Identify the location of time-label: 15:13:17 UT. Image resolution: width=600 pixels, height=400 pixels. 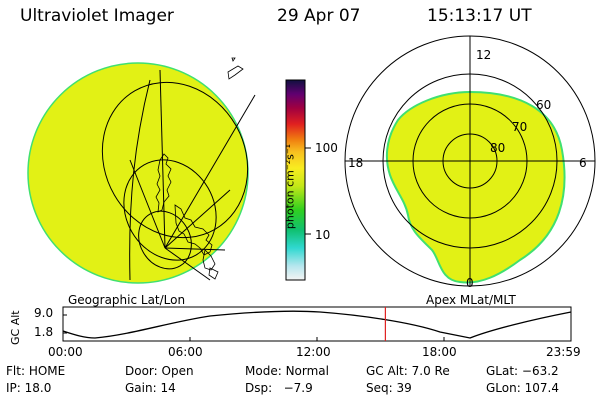
(479, 16).